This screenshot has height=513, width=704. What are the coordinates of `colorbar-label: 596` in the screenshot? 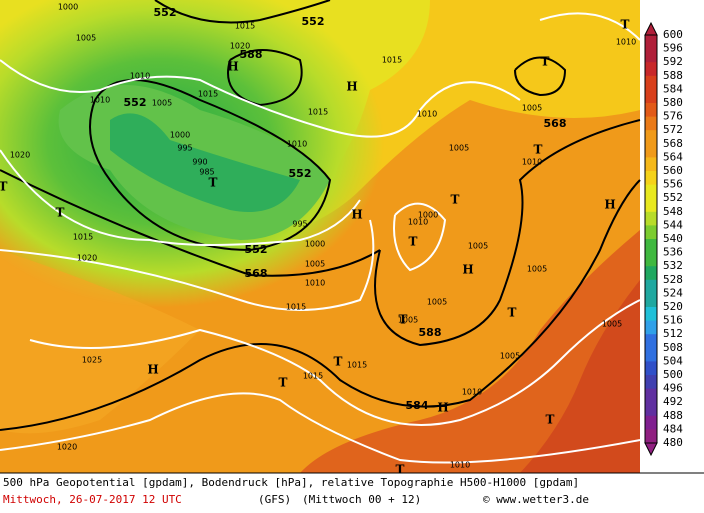 It's located at (673, 48).